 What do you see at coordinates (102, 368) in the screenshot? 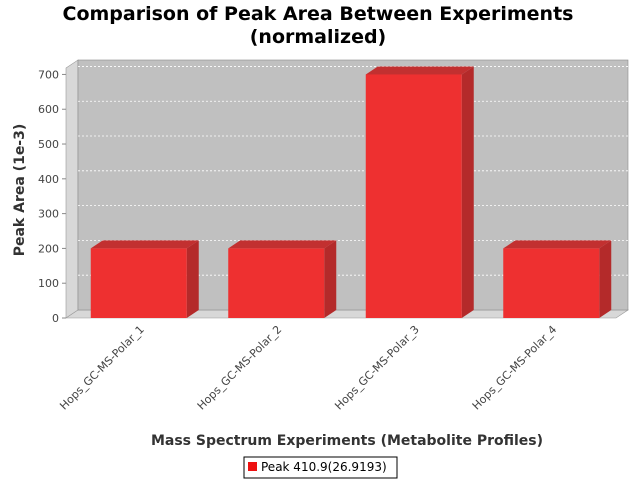
I see `x-tick-label: Hops_GC-MS-Polar_1` at bounding box center [102, 368].